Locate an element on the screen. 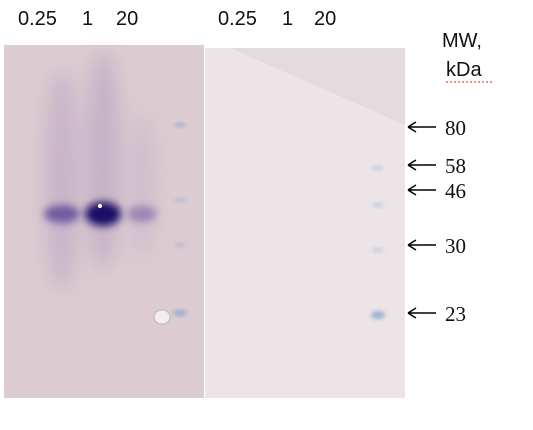  marker-label: 80 is located at coordinates (455, 128).